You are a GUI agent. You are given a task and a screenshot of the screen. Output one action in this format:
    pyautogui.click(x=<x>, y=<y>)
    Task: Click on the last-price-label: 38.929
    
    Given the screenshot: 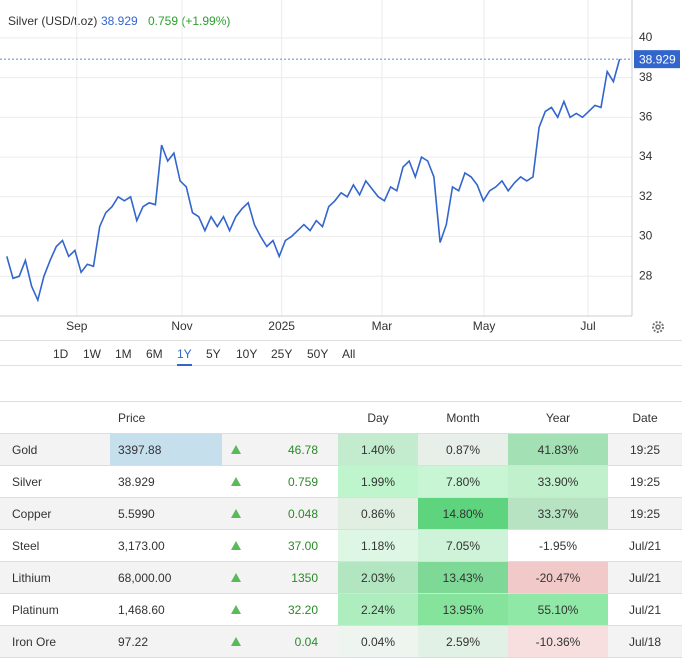 What is the action you would take?
    pyautogui.click(x=657, y=59)
    